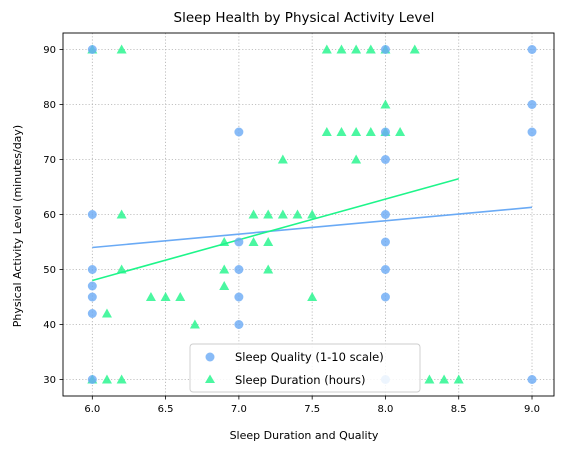  What do you see at coordinates (49, 105) in the screenshot?
I see `y-tick-label: 80` at bounding box center [49, 105].